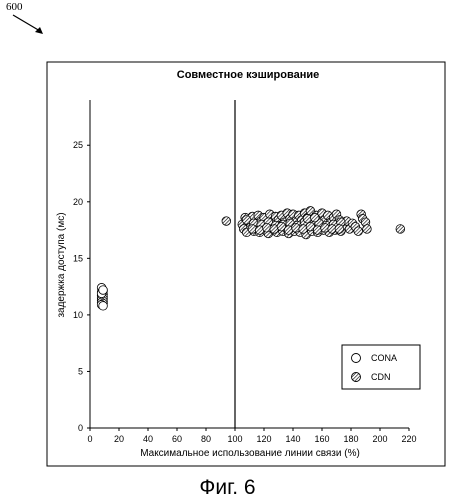 Image resolution: width=455 pixels, height=500 pixels. I want to click on x-tick-label: 160, so click(321, 439).